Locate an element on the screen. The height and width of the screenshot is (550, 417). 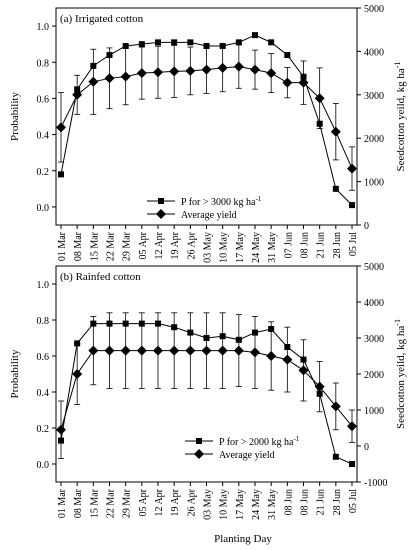
x-tick-label: 24 May is located at coordinates (256, 504).